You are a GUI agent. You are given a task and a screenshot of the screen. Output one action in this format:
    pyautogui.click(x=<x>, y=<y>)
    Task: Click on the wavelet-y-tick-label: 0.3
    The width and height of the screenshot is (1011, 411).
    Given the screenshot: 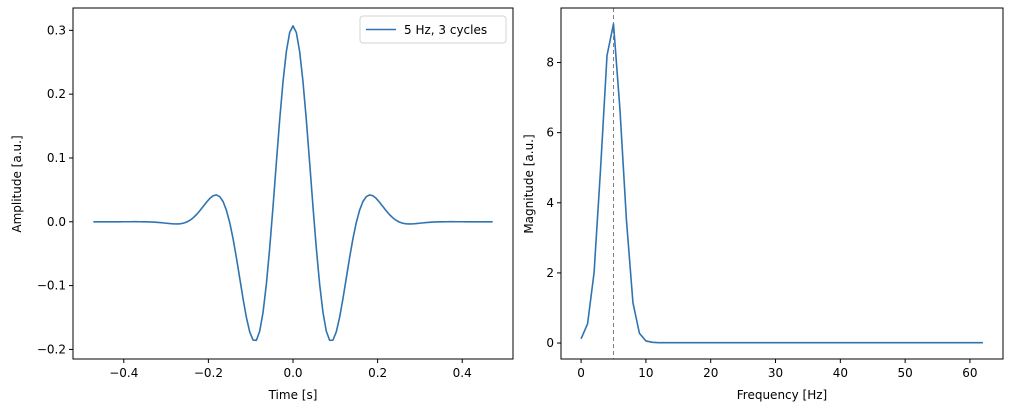 What is the action you would take?
    pyautogui.click(x=56, y=30)
    